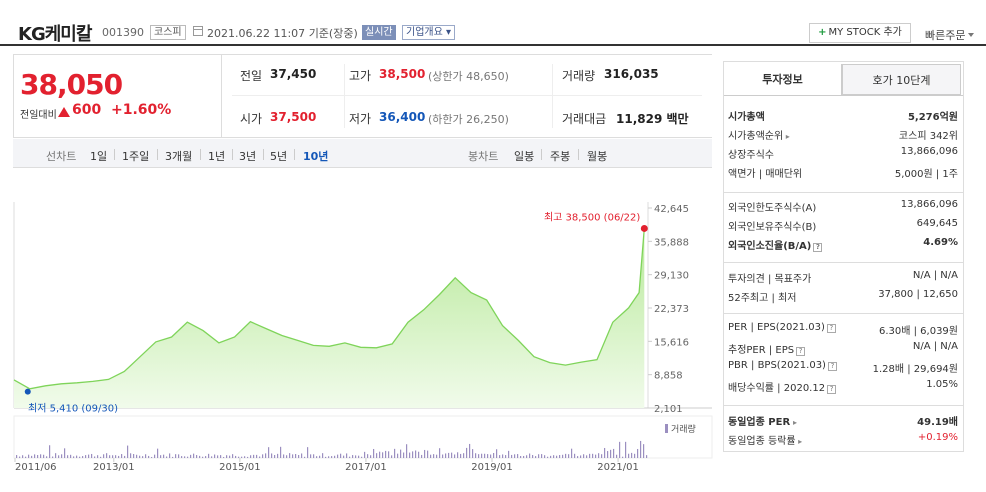 The width and height of the screenshot is (986, 492). What do you see at coordinates (762, 422) in the screenshot?
I see `side-row-label: 동일업종 PER ▸` at bounding box center [762, 422].